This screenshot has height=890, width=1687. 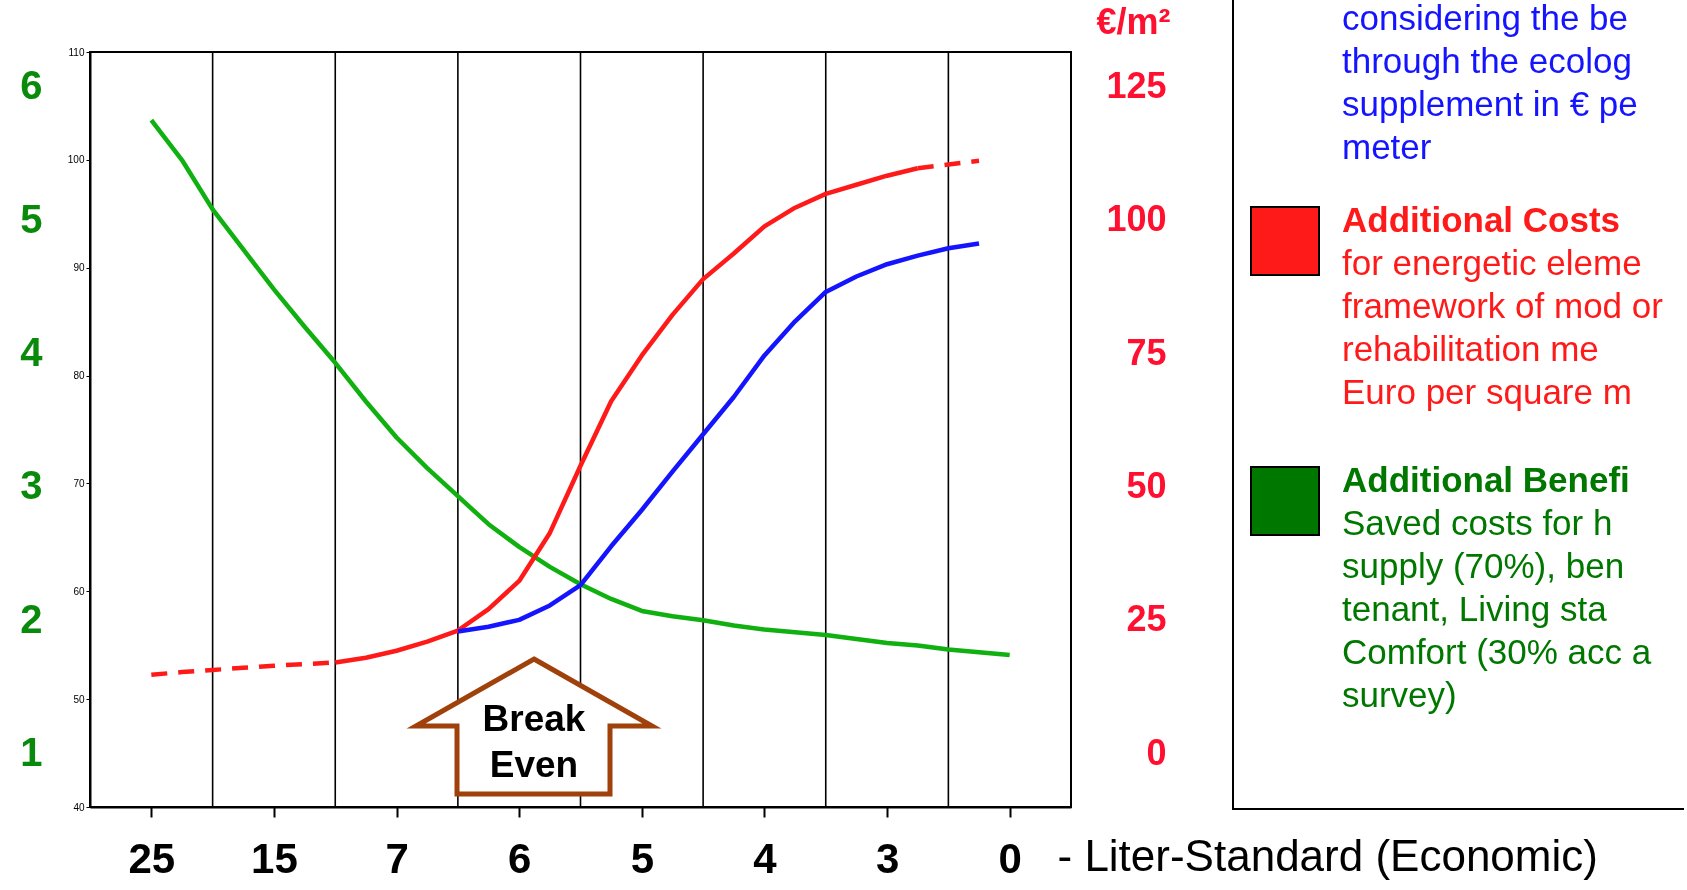 I want to click on x-tick-label: 4, so click(x=765, y=858).